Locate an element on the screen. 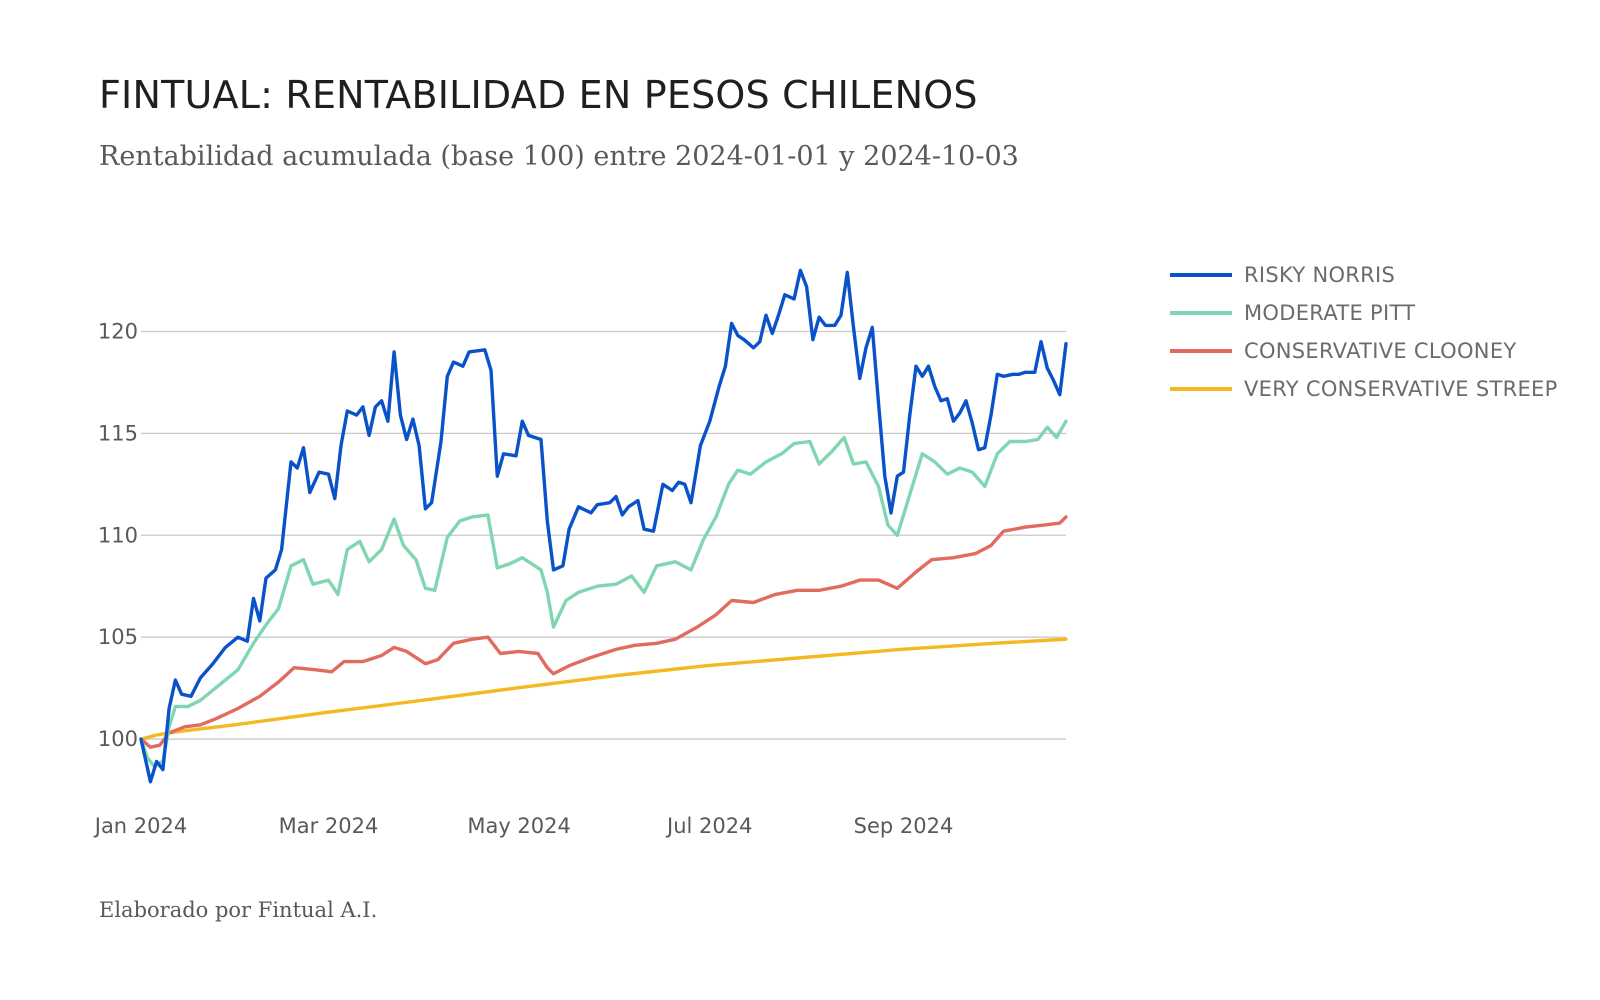  legend-item: RISKY NORRIS is located at coordinates (1364, 275).